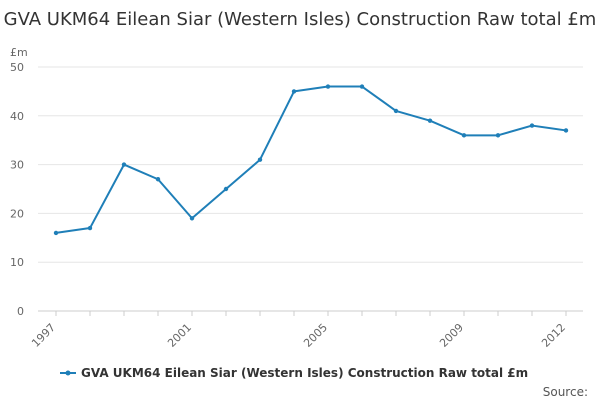  I want to click on y-tick-label: 0, so click(20, 311).